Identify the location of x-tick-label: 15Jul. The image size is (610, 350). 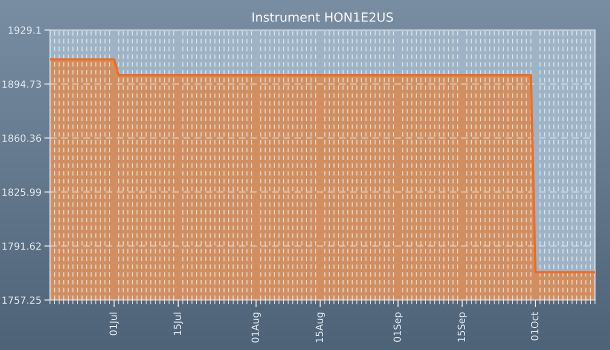
(178, 323).